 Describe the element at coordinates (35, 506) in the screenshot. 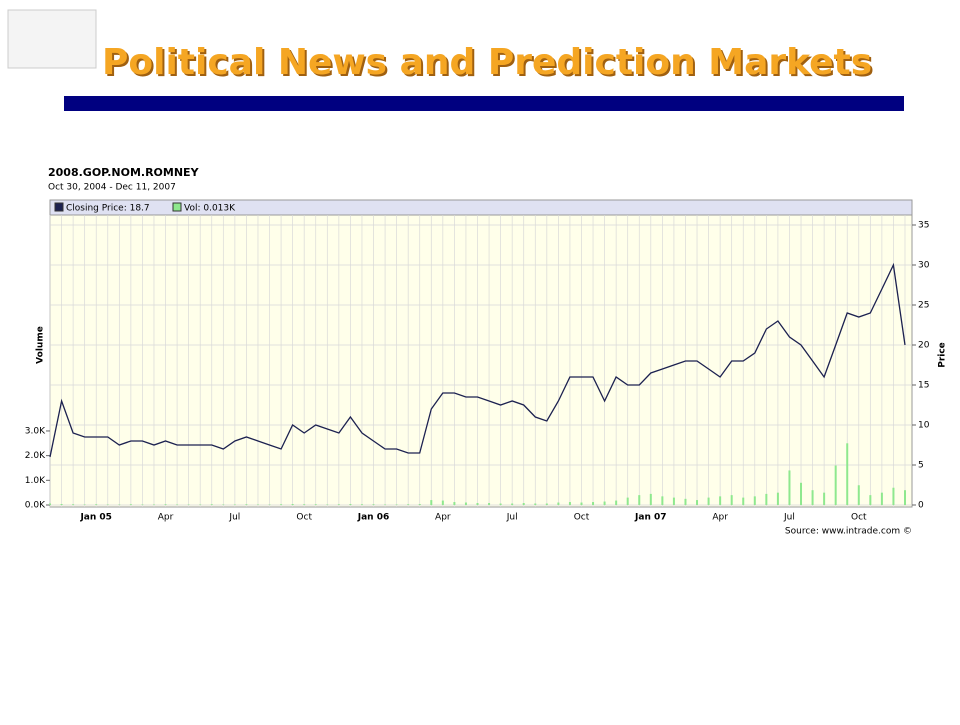

I see `y-tick-label: 0.0K` at that location.